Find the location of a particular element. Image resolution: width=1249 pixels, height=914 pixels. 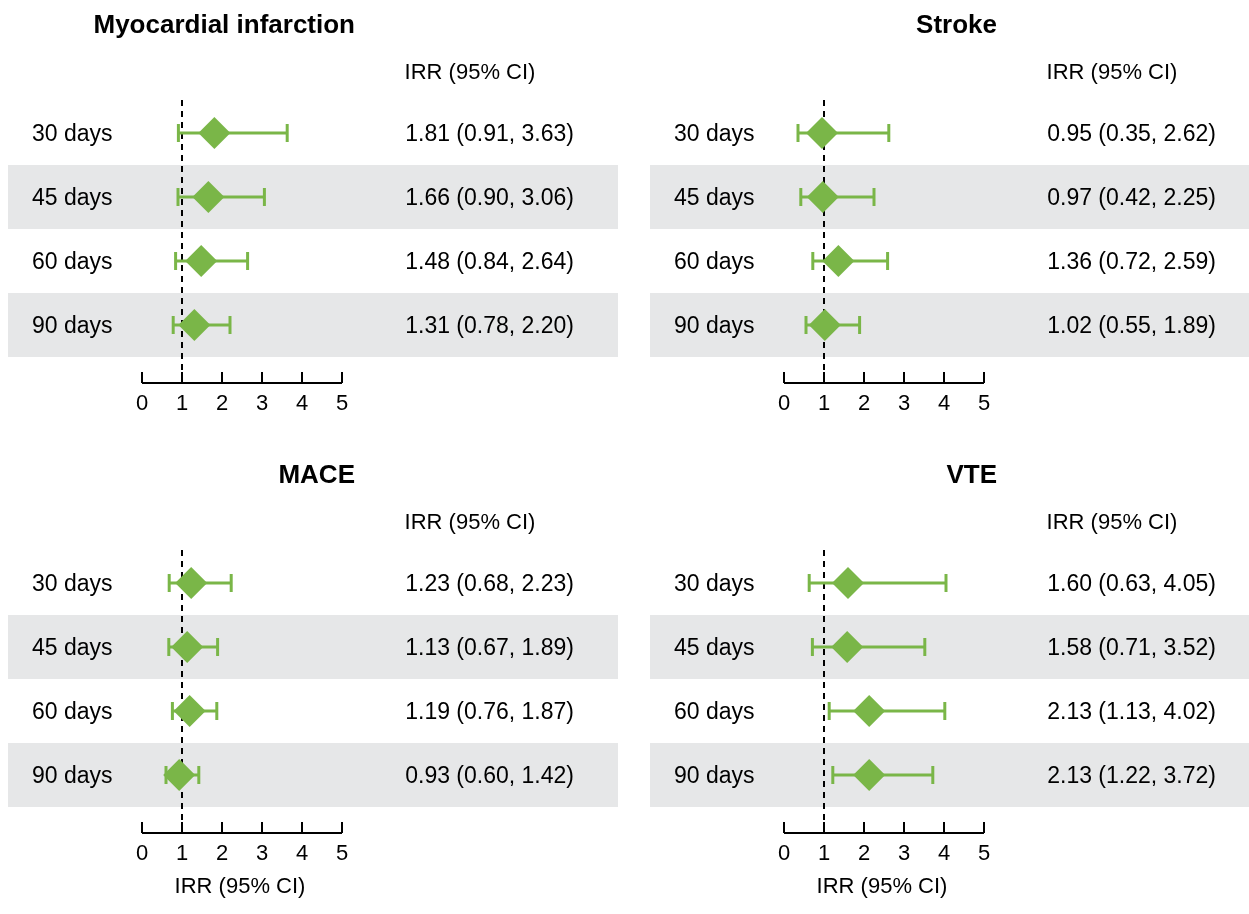

data-label: 1.31 (0.78, 2.20) is located at coordinates (489, 325).